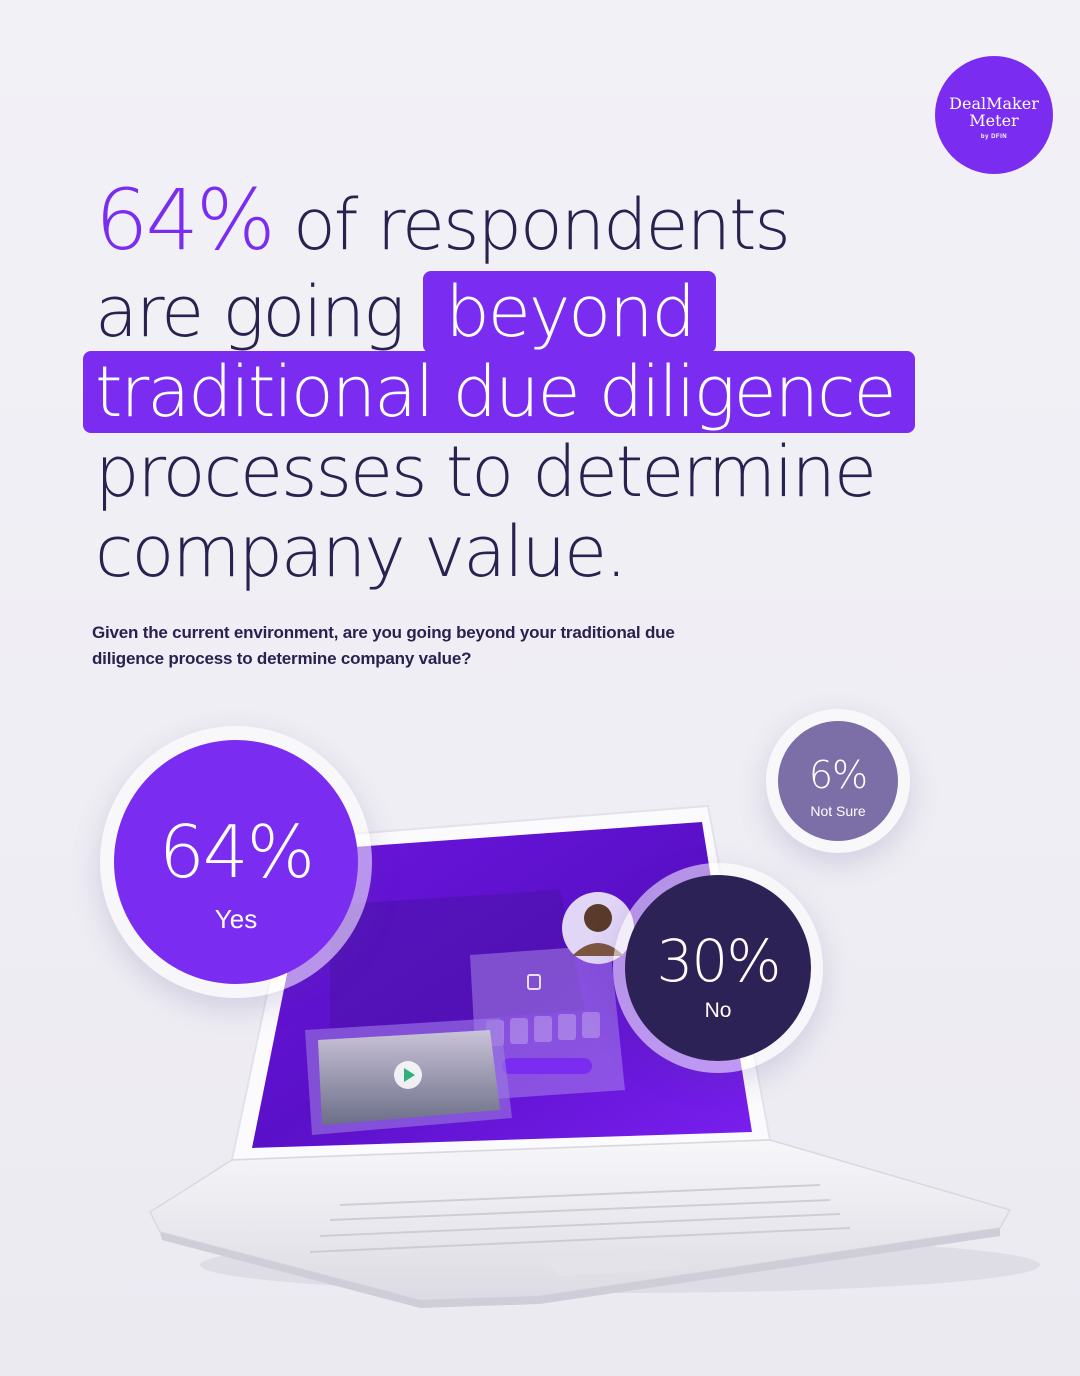 The width and height of the screenshot is (1080, 1376). I want to click on dealmaker-meter-logo: DealMaker Meter by DFIN, so click(994, 115).